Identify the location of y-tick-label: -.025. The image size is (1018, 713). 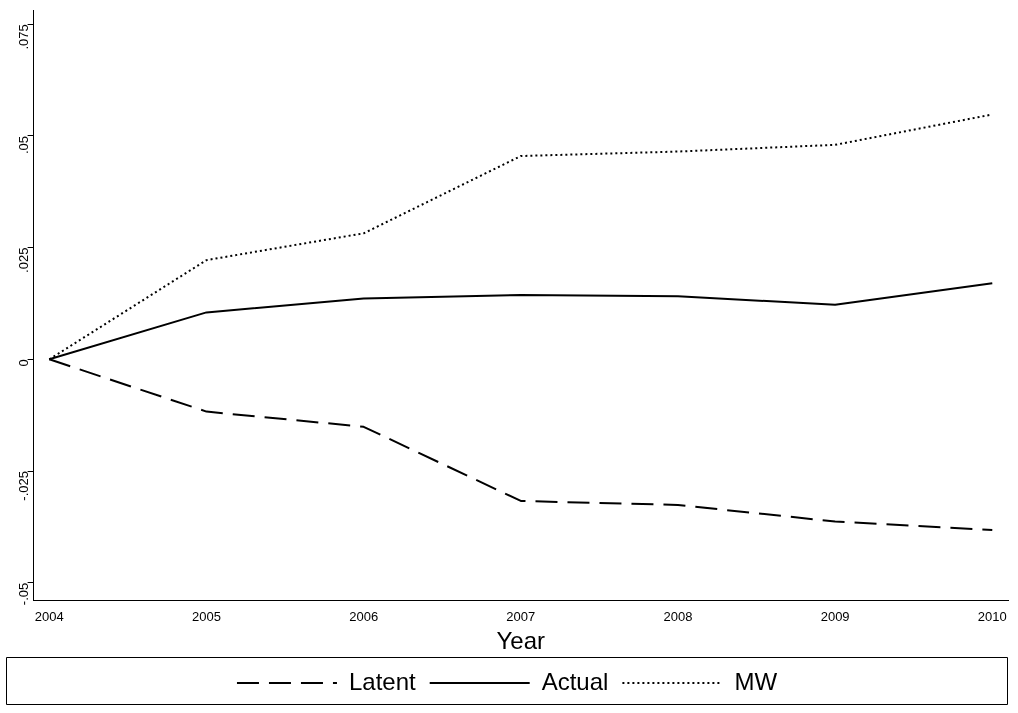
(24, 486).